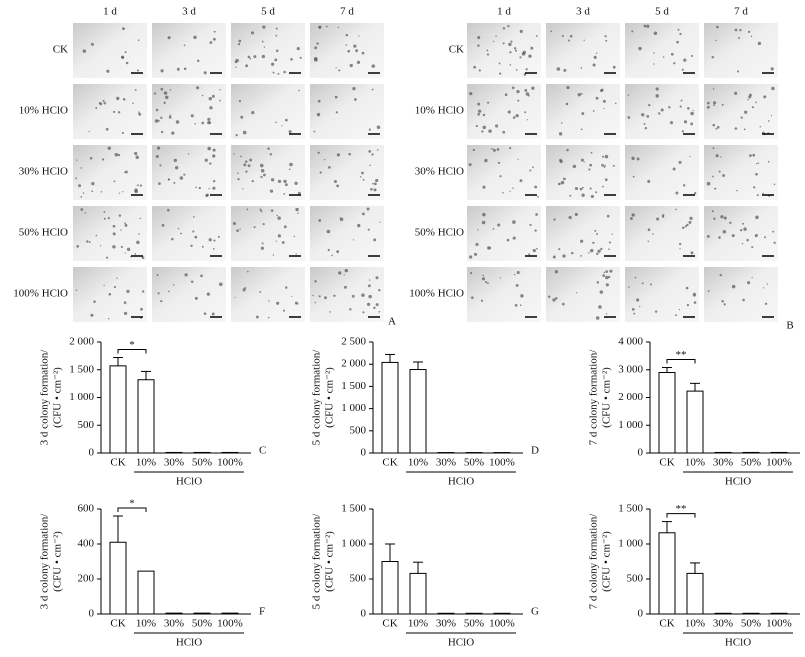  Describe the element at coordinates (392, 322) in the screenshot. I see `panel-letter: A` at that location.